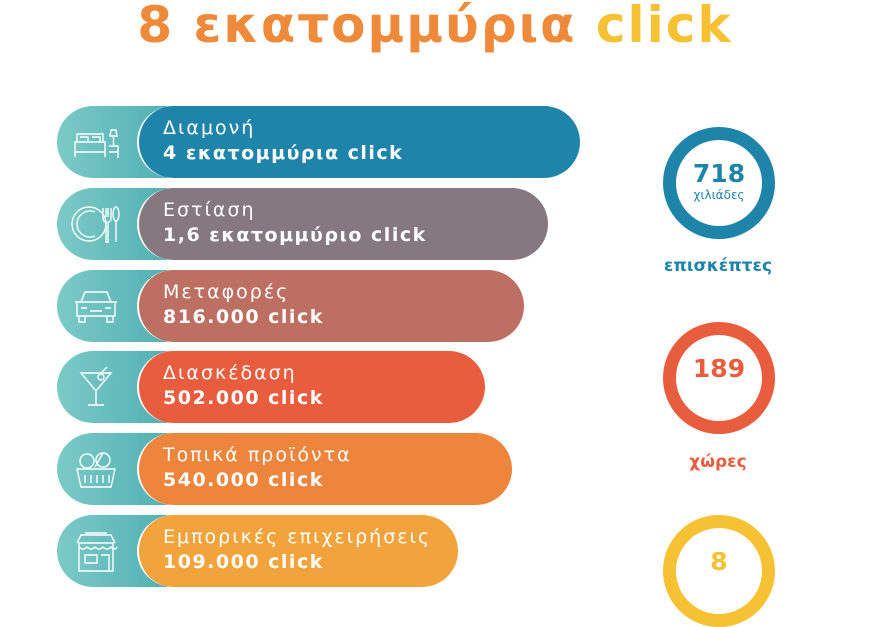 This screenshot has height=627, width=870. I want to click on category-label: Εμπορικές επιχειρήσεις, so click(297, 537).